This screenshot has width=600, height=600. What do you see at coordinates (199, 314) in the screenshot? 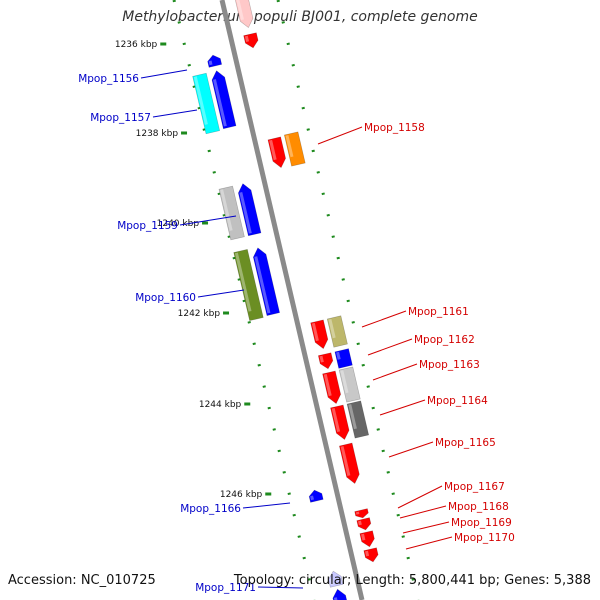
I see `tick-label: 1242 kbp` at bounding box center [199, 314].